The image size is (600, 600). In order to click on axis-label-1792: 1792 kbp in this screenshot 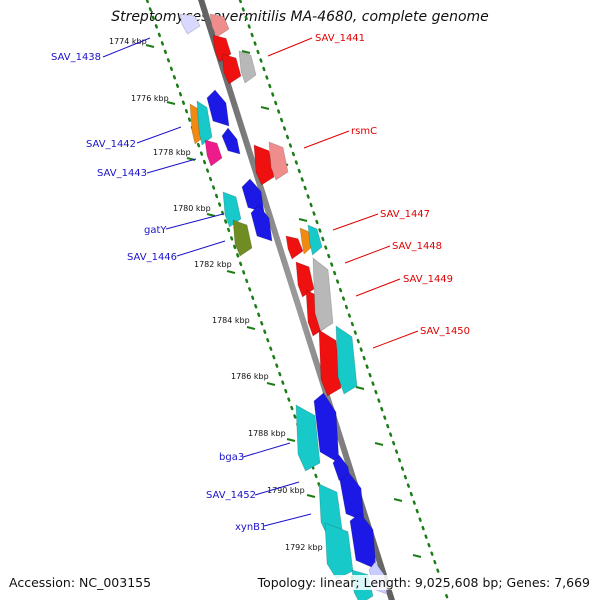, I will do `click(304, 547)`.